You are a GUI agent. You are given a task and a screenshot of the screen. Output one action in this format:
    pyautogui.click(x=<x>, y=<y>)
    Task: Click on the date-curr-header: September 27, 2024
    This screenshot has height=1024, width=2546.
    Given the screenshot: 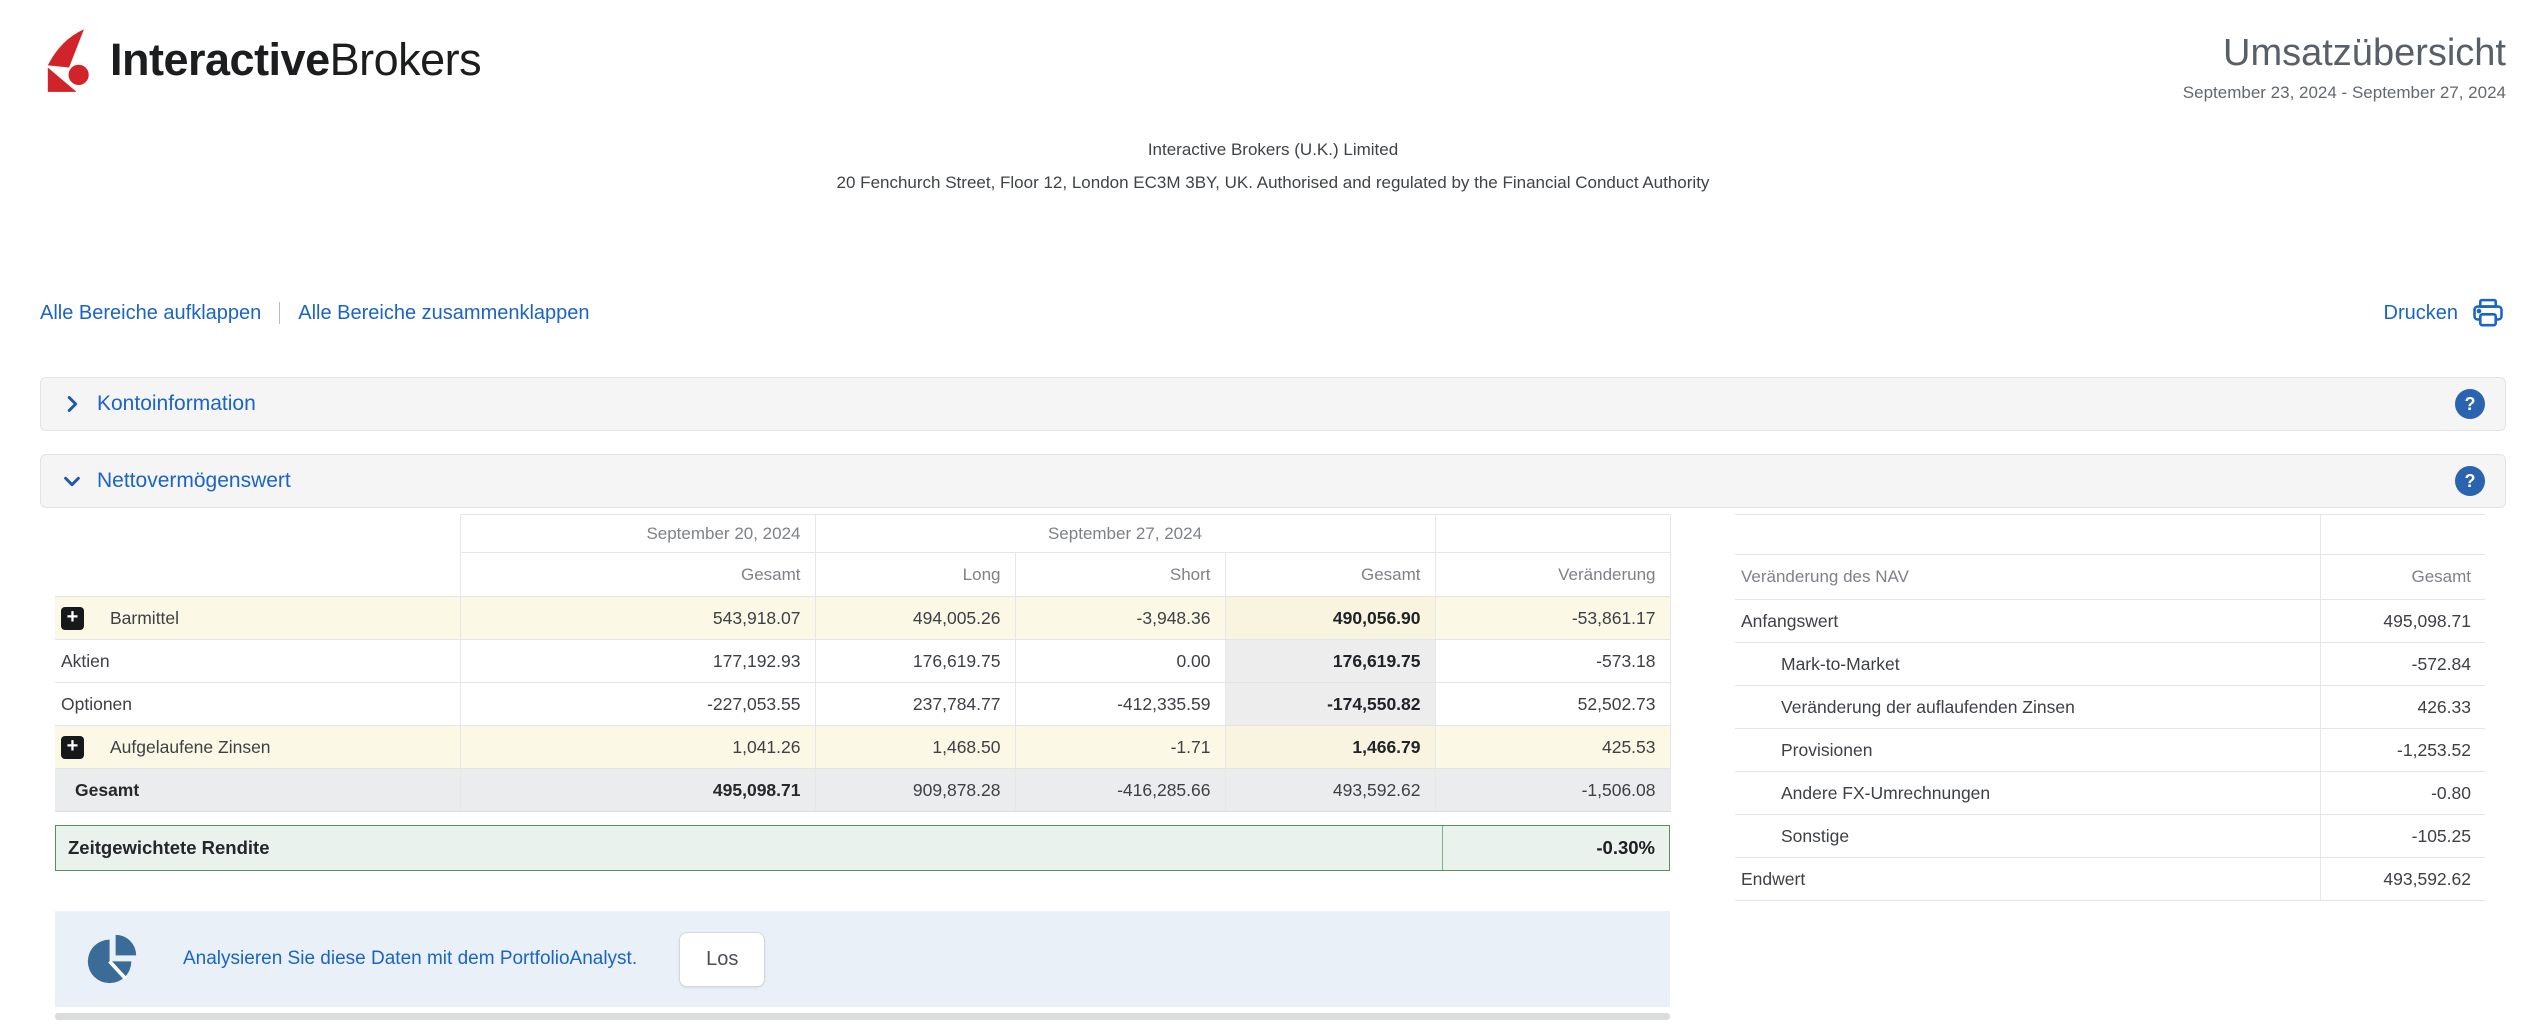 What is the action you would take?
    pyautogui.click(x=1125, y=534)
    